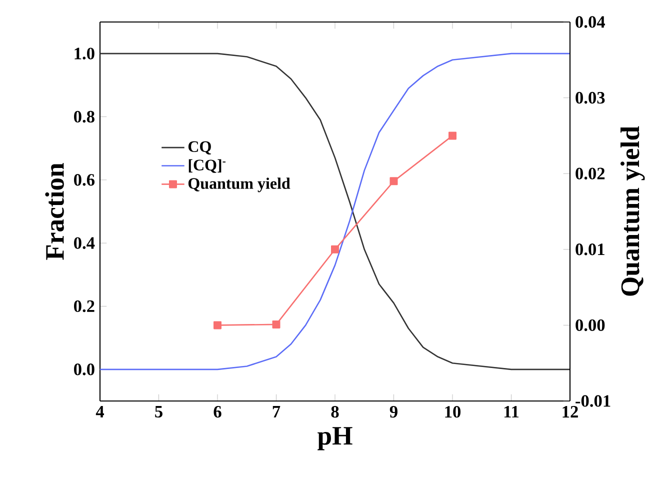 The width and height of the screenshot is (670, 485). What do you see at coordinates (394, 412) in the screenshot?
I see `x-tick-label: 9` at bounding box center [394, 412].